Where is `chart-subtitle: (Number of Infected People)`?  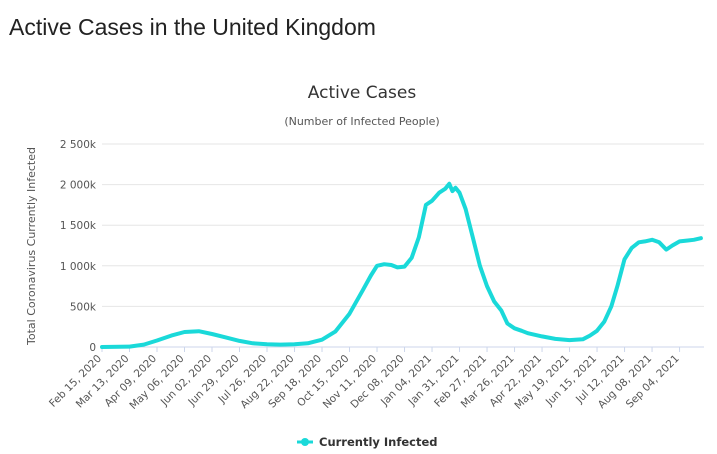
chart-subtitle: (Number of Infected People) is located at coordinates (361, 121).